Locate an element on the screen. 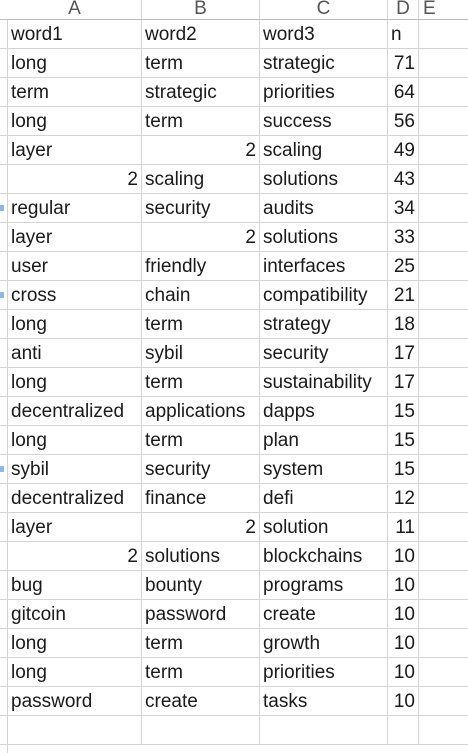  cell-d21: 10 is located at coordinates (403, 614).